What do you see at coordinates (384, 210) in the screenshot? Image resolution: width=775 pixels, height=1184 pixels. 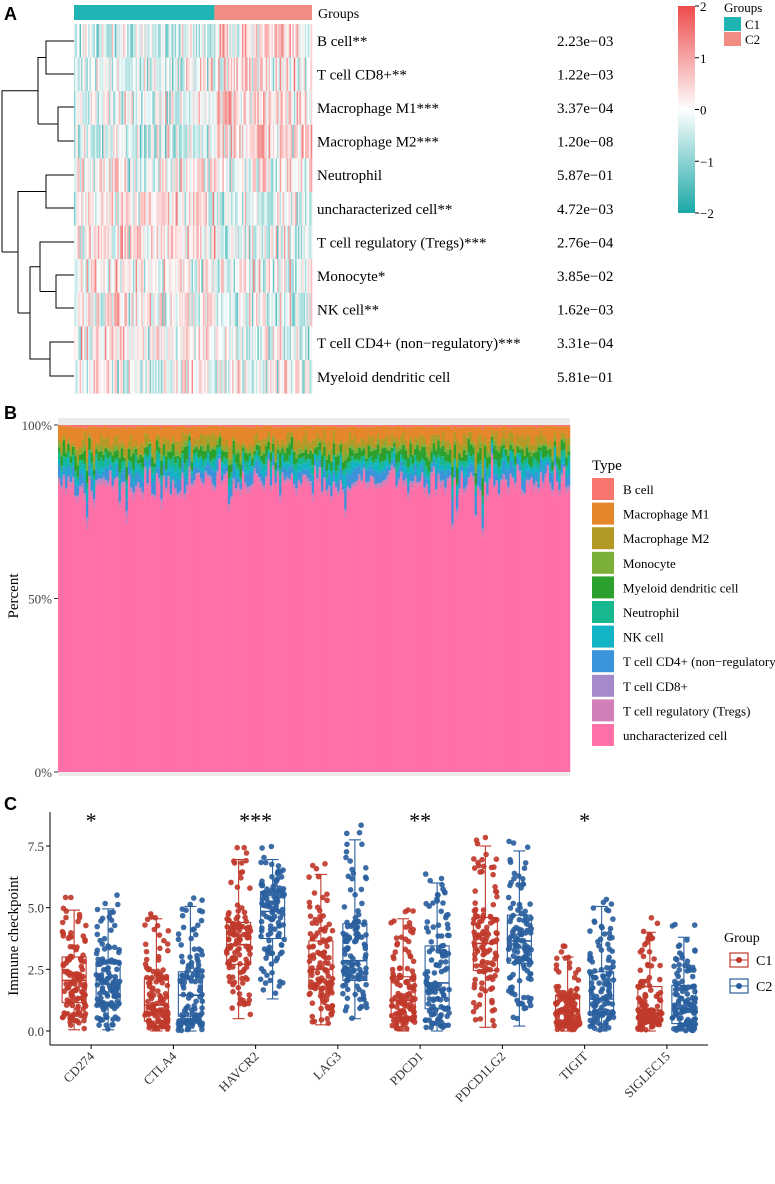 I see `heat-row-label: uncharacterized cell**` at bounding box center [384, 210].